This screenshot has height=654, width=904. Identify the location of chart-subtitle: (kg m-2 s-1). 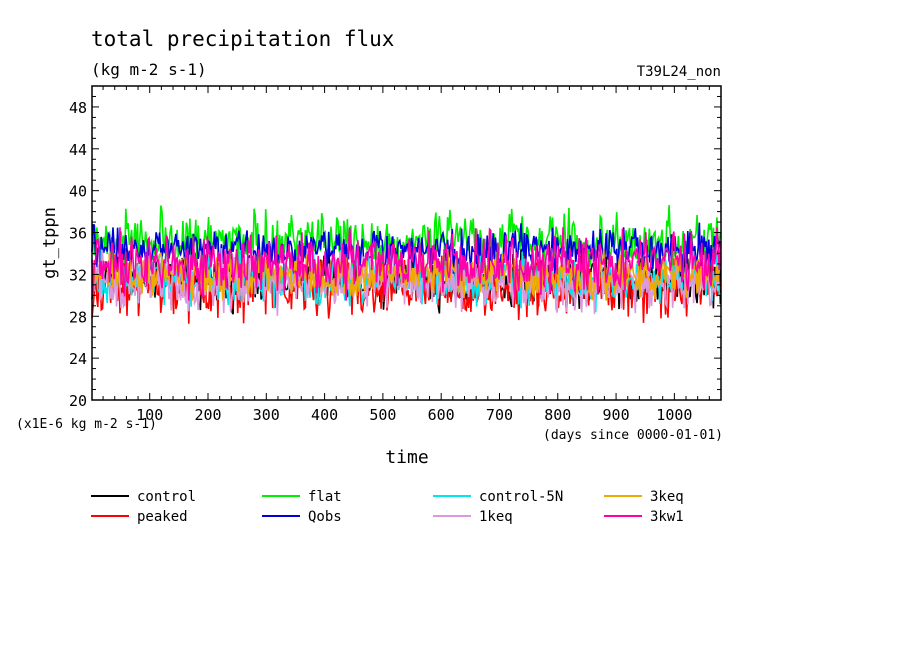
(149, 69).